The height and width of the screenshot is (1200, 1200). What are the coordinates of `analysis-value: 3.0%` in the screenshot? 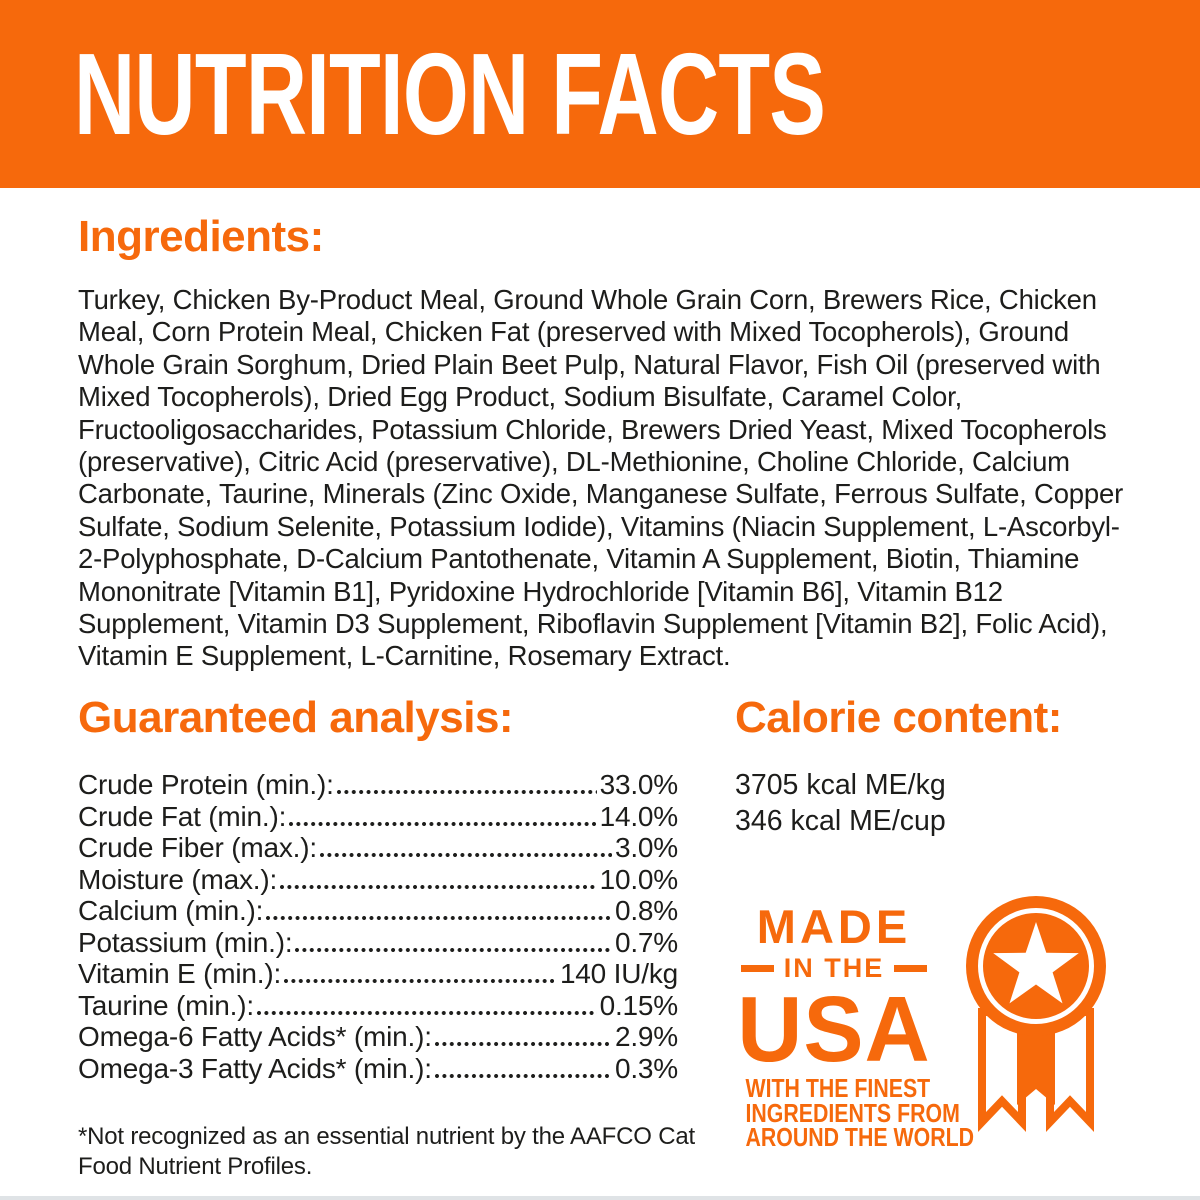 It's located at (646, 847).